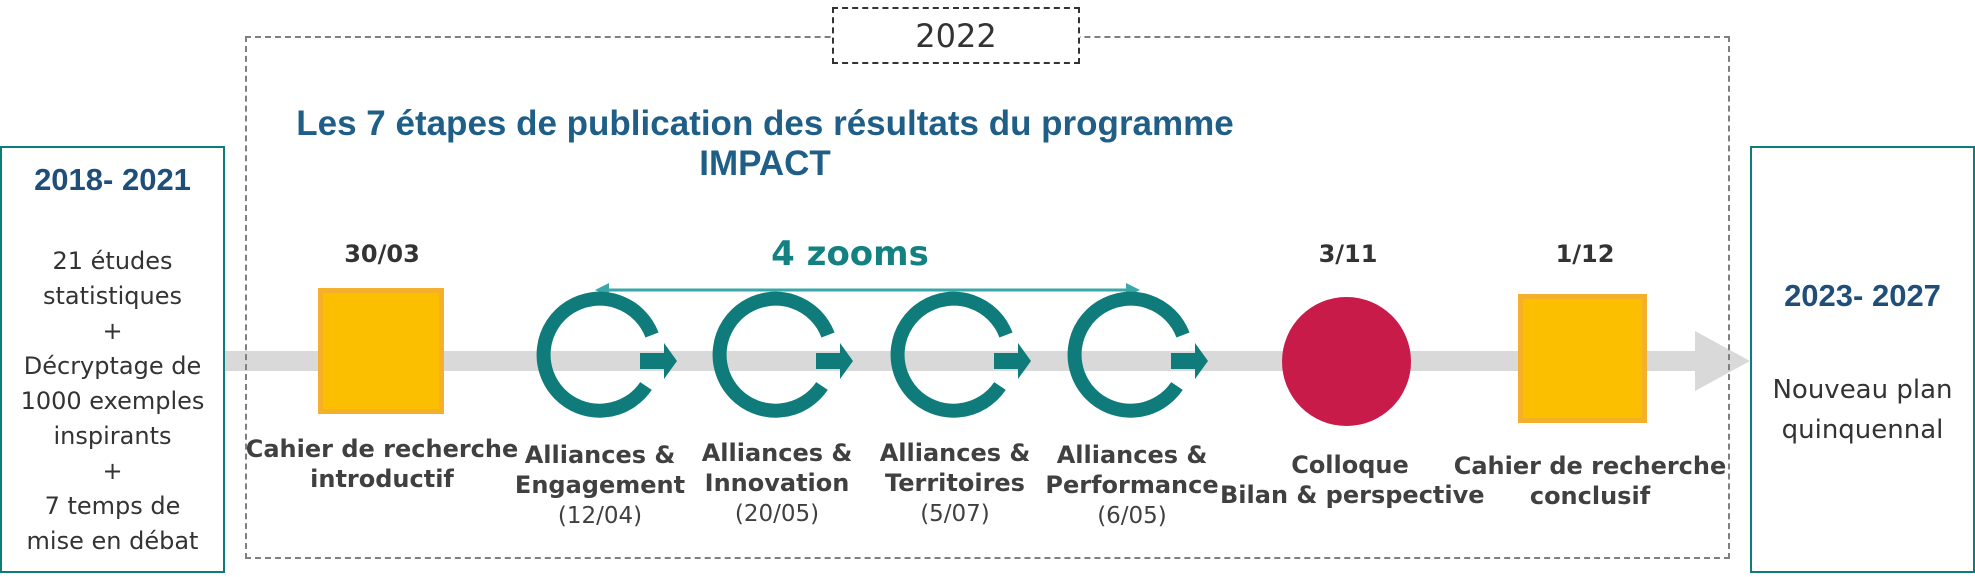 The image size is (1975, 577). Describe the element at coordinates (1137, 354) in the screenshot. I see `step-5-cycle-icon` at that location.